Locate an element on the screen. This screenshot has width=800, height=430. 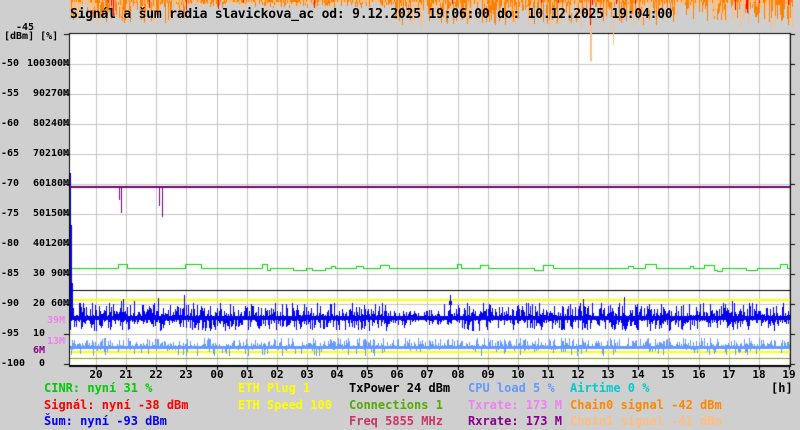
x-axis-hour-label: 08 is located at coordinates (458, 374).